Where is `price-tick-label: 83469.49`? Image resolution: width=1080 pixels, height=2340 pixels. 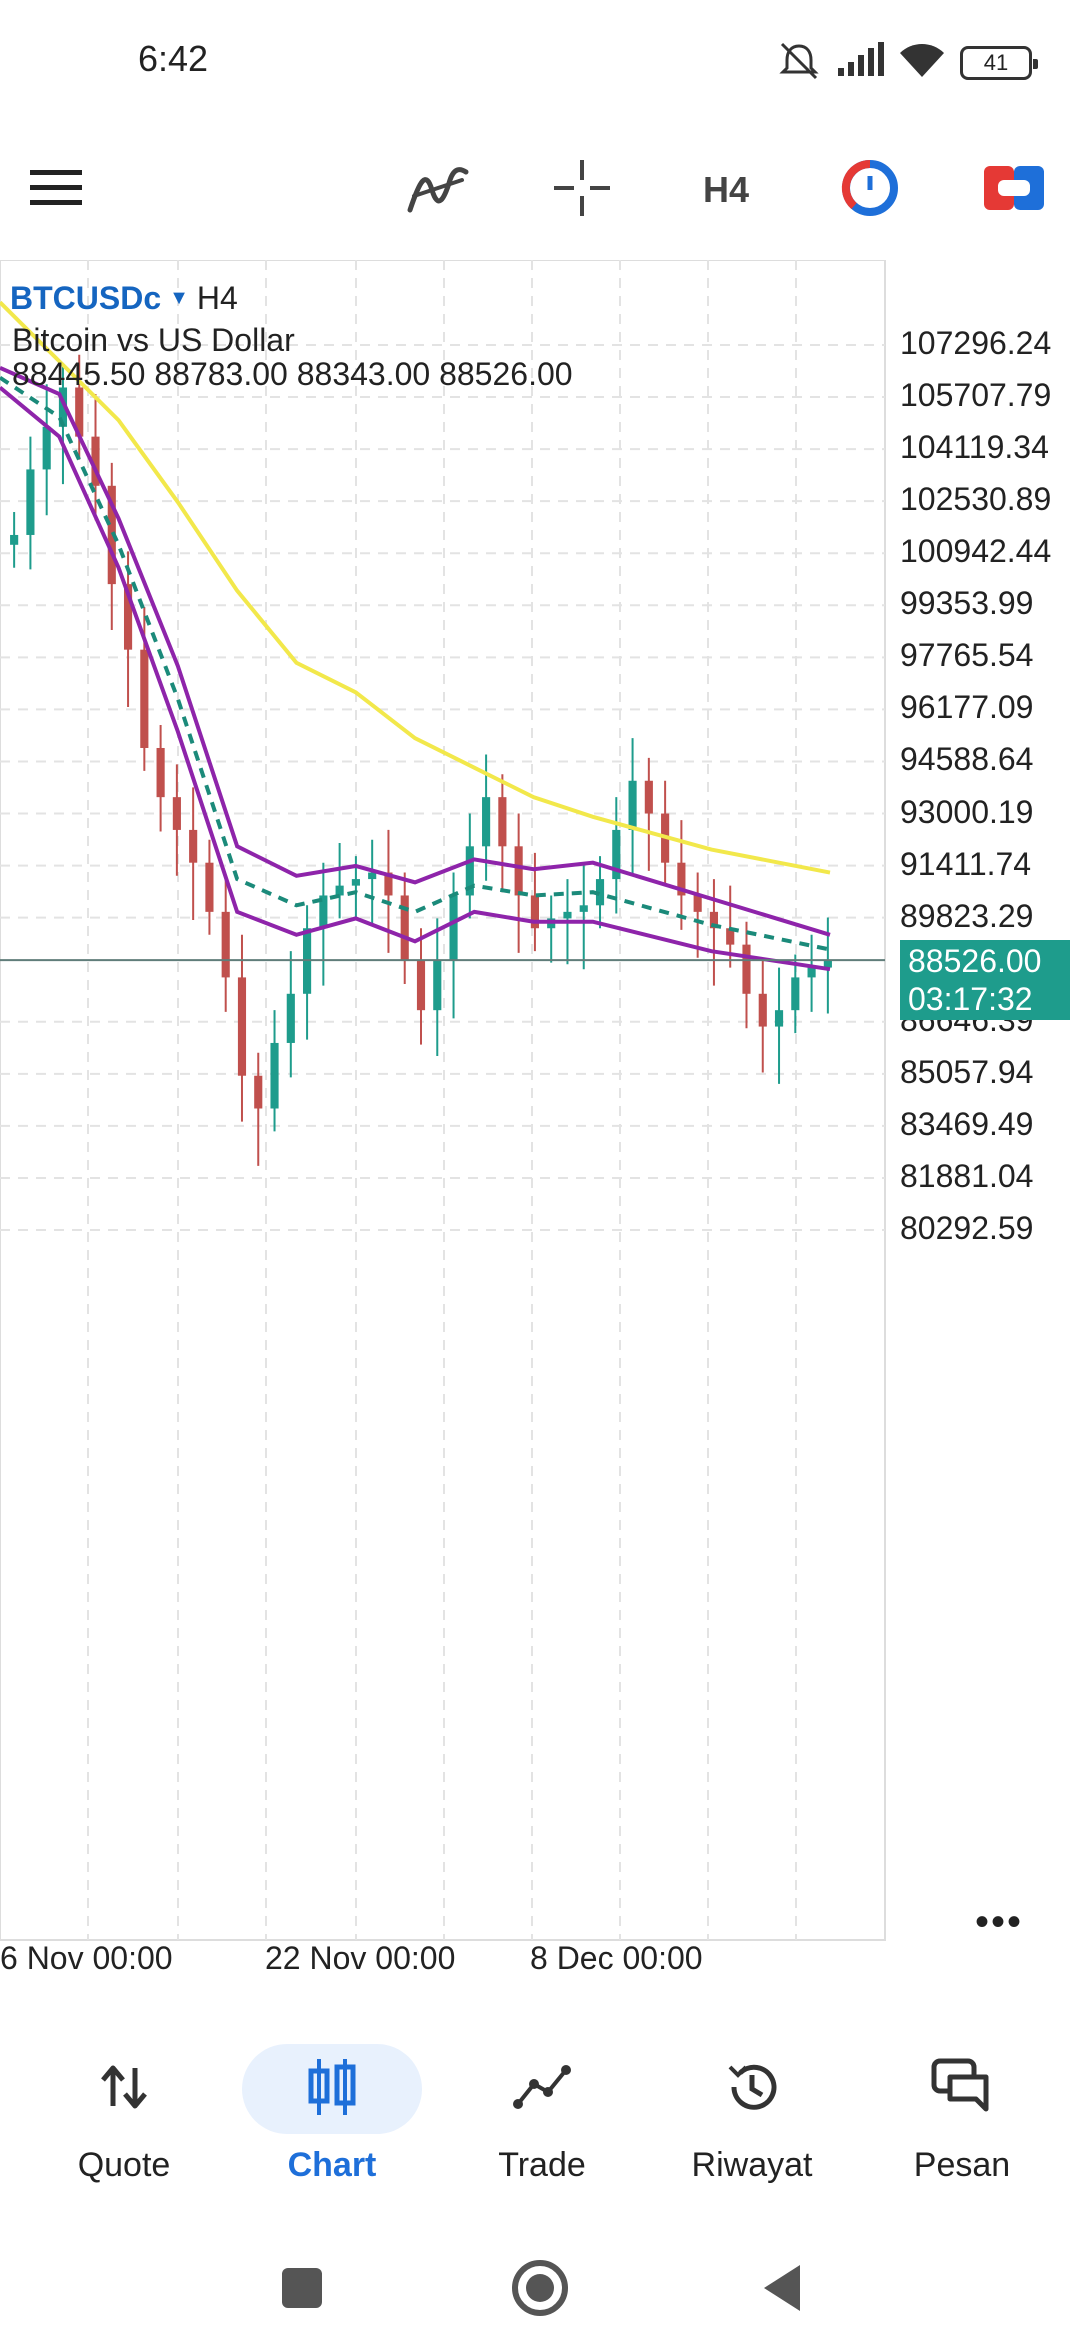
price-tick-label: 83469.49 is located at coordinates (967, 1123).